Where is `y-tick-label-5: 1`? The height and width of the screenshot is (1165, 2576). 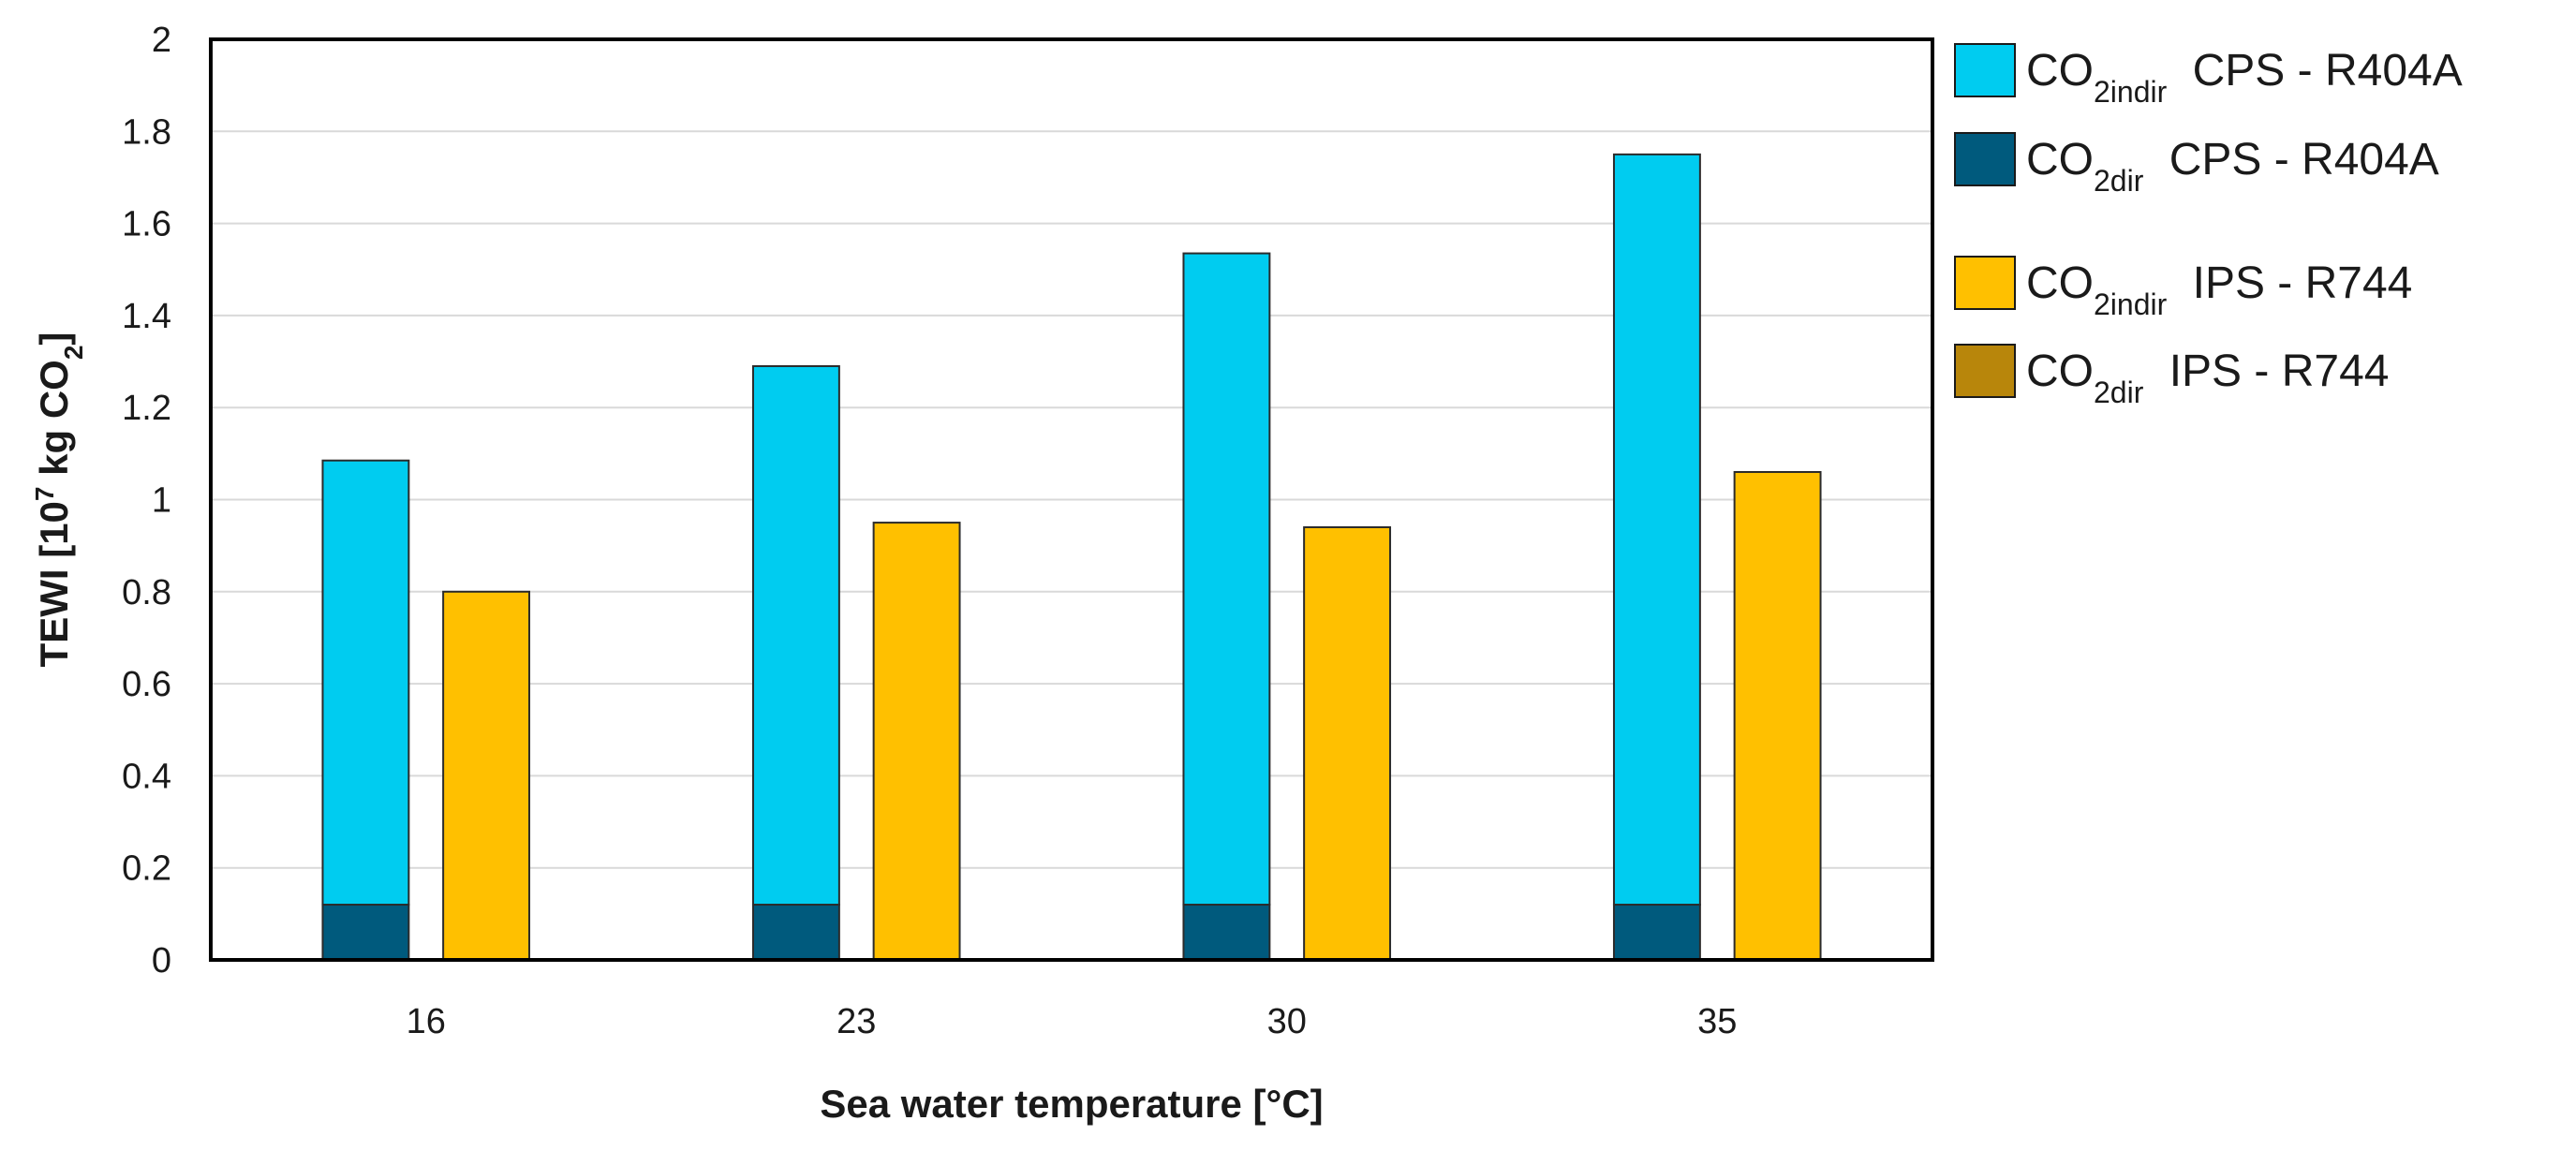
y-tick-label-5: 1 is located at coordinates (162, 501).